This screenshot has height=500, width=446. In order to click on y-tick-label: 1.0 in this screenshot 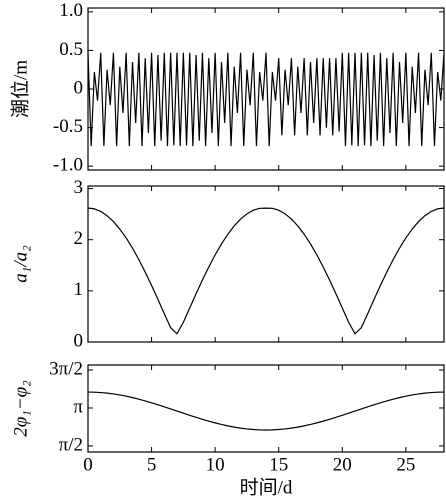, I will do `click(71, 10)`.